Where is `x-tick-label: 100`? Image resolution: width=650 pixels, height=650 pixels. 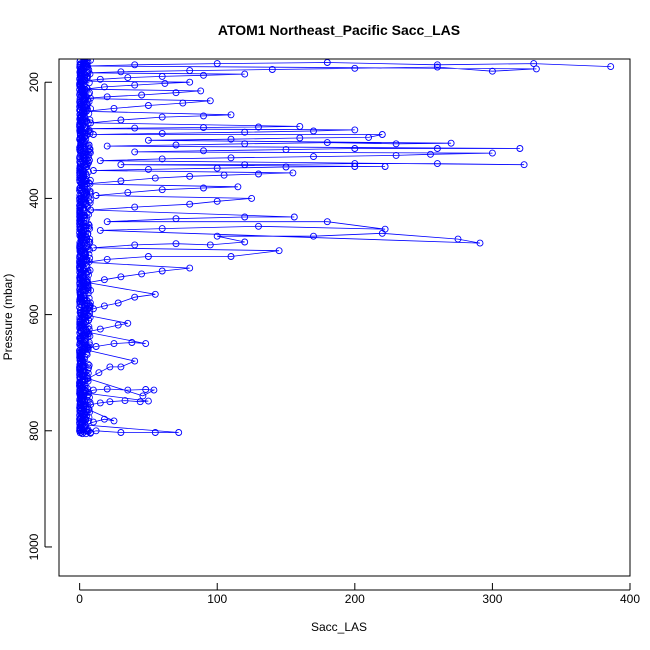
x-tick-label: 100 is located at coordinates (217, 599).